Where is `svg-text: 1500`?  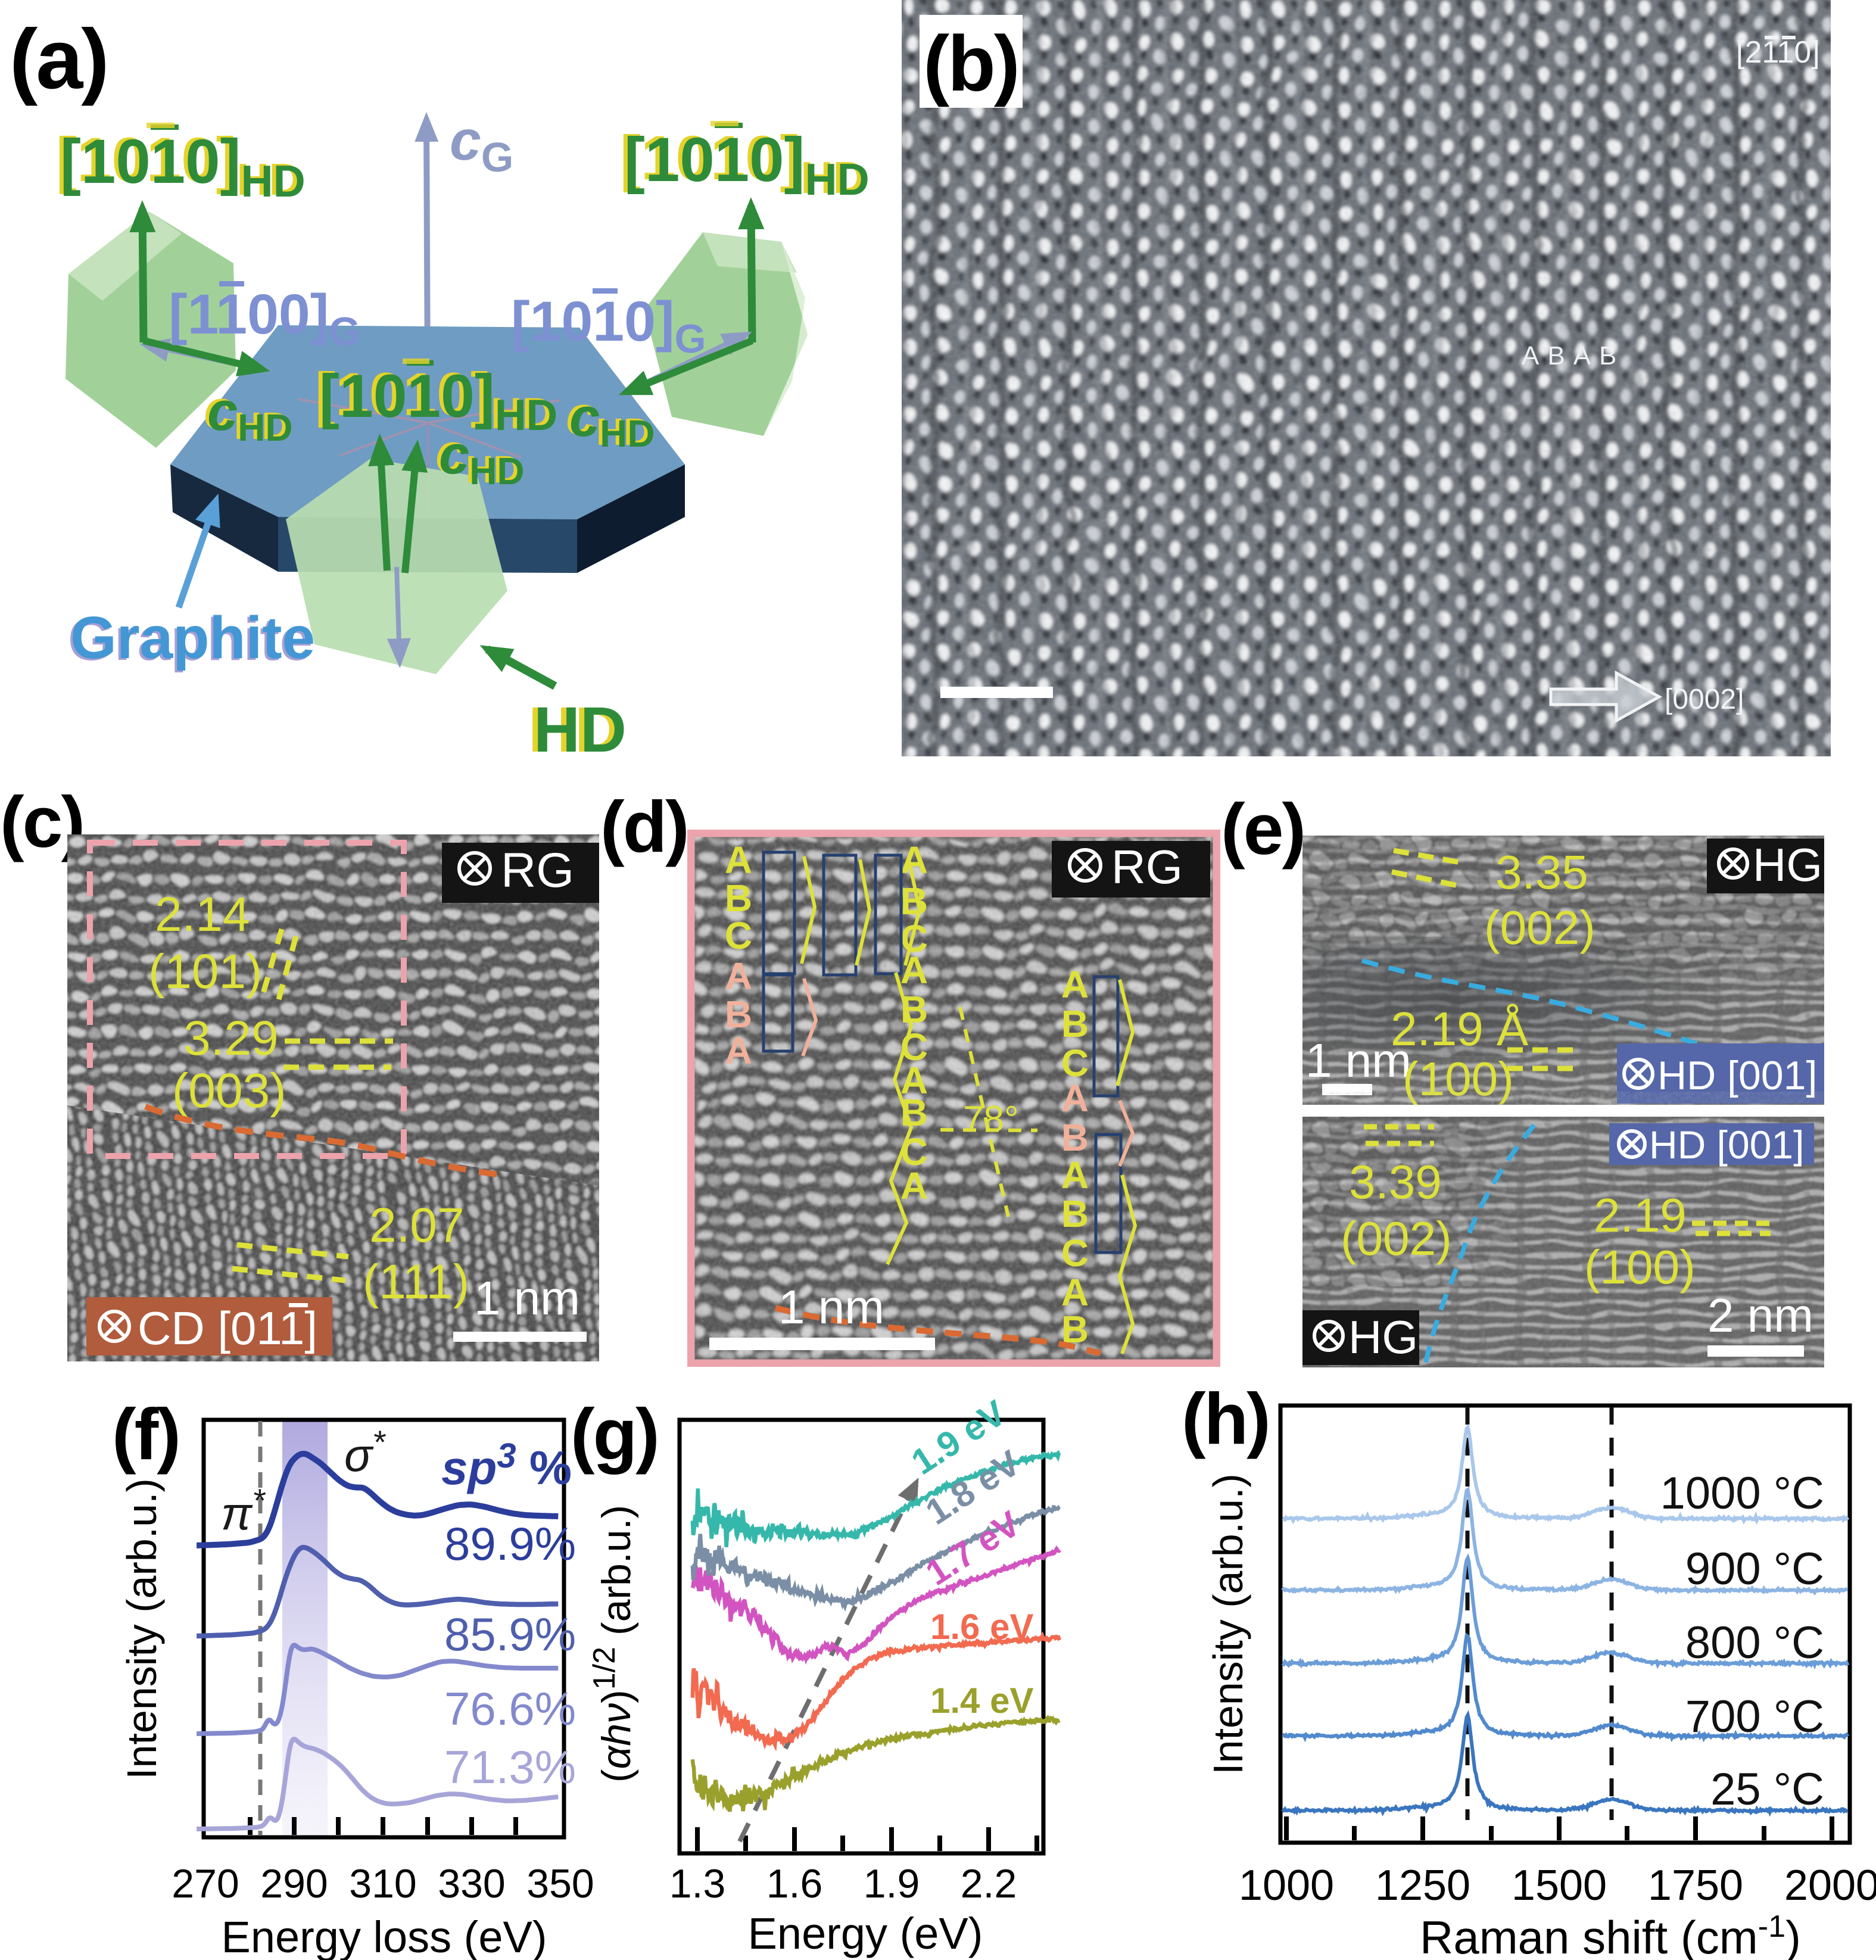
svg-text: 1500 is located at coordinates (1559, 1885).